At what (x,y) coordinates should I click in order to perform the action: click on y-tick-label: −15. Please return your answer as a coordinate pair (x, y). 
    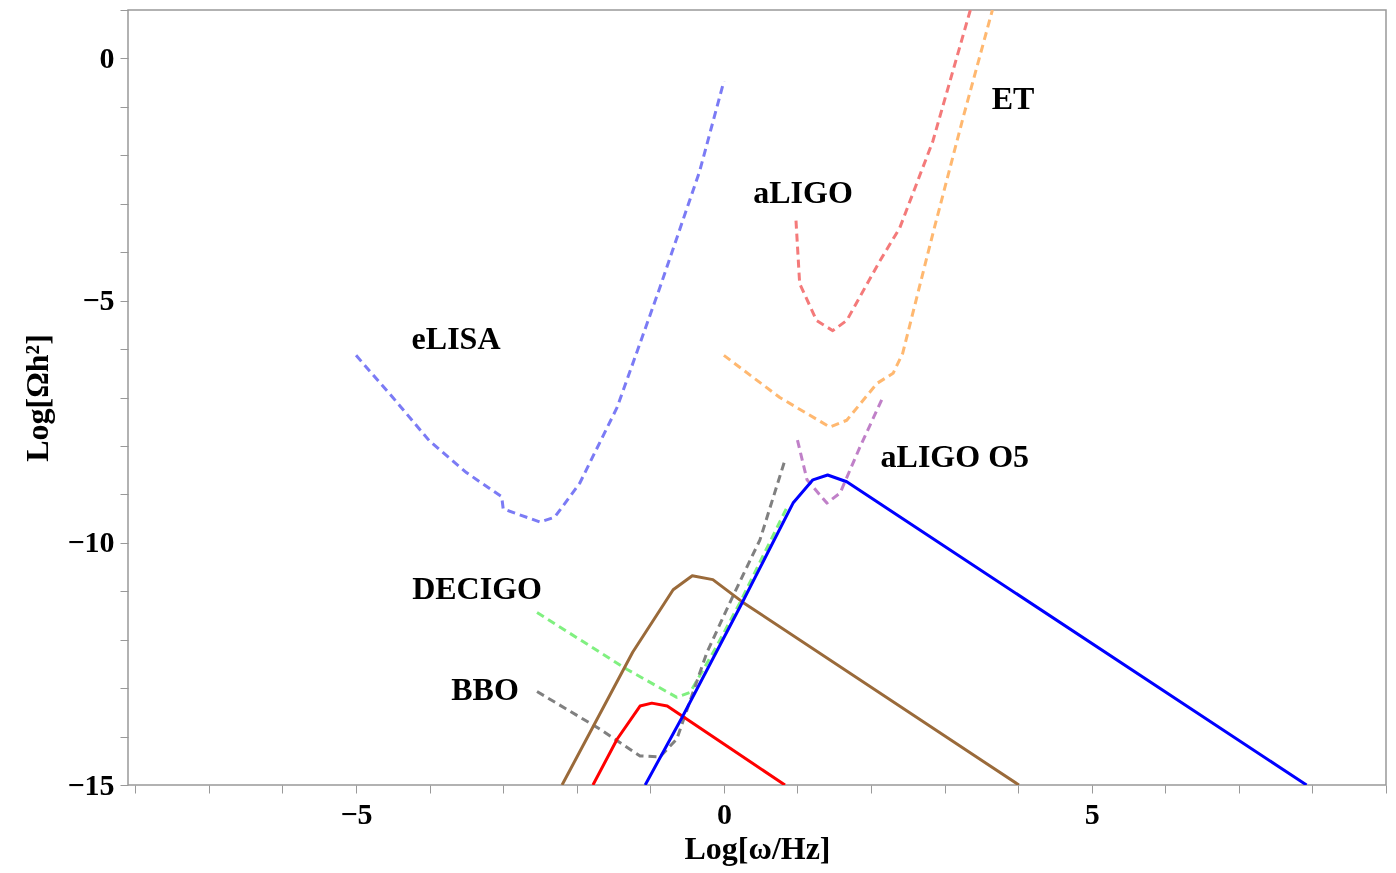
    Looking at the image, I should click on (91, 784).